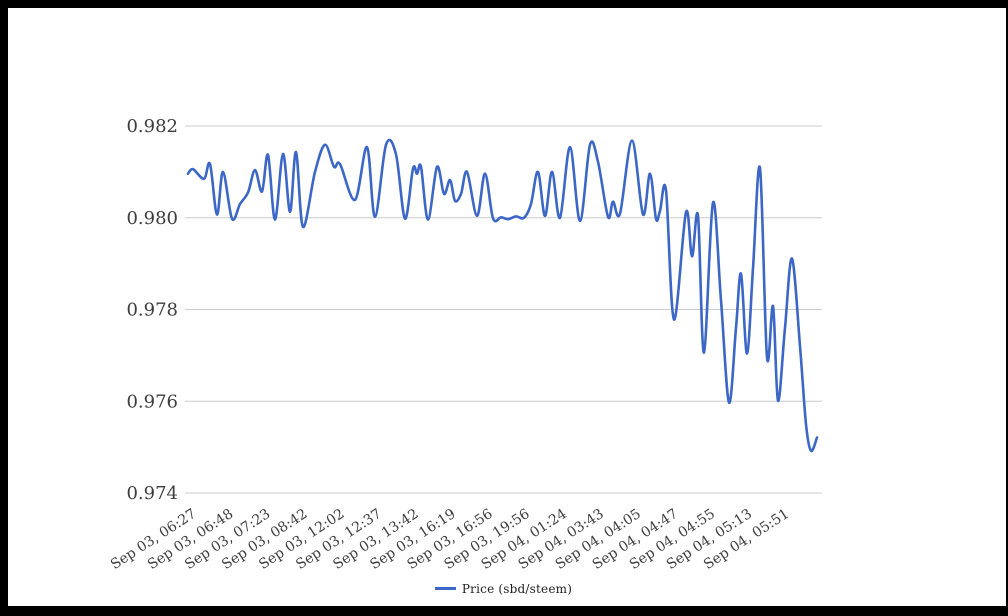 This screenshot has height=616, width=1008. Describe the element at coordinates (152, 493) in the screenshot. I see `y-axis-tick-label: 0.974` at that location.